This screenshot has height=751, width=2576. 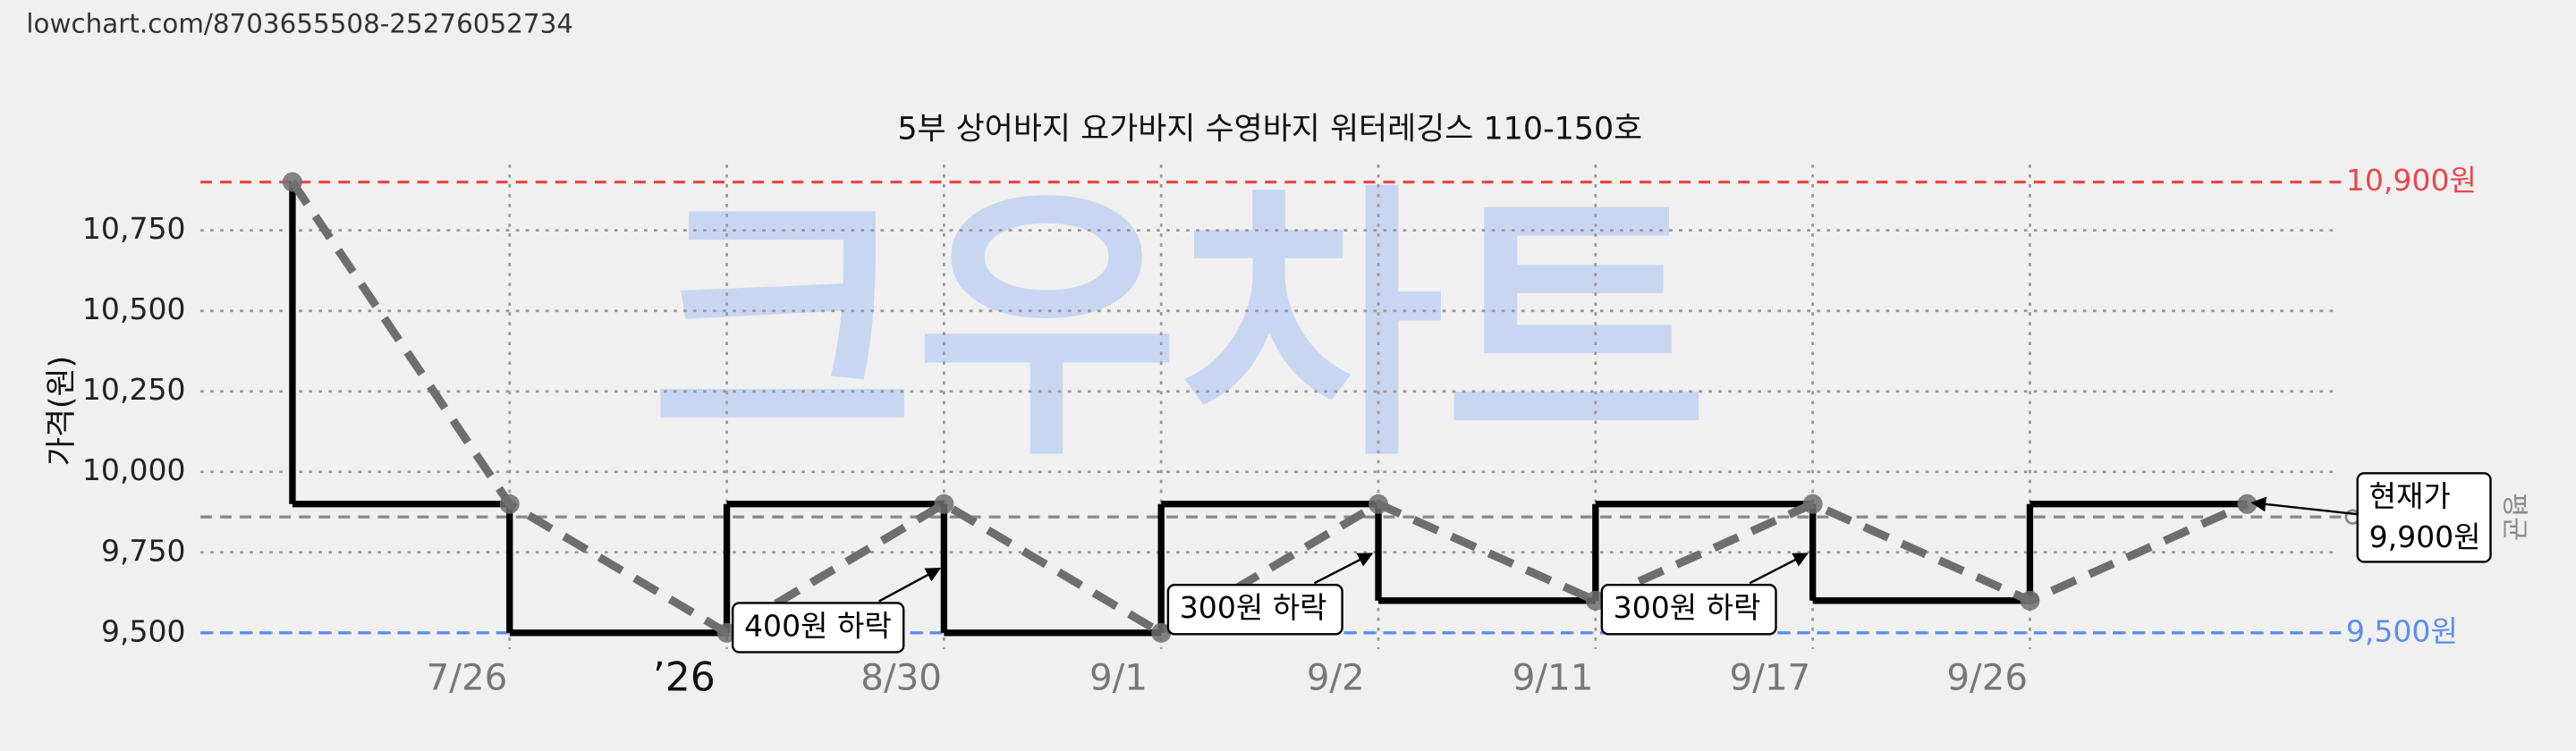 What do you see at coordinates (1269, 129) in the screenshot?
I see `chart-title: 5부 상어바지 요가바지 수영바지 워터레깅스 110-150호` at bounding box center [1269, 129].